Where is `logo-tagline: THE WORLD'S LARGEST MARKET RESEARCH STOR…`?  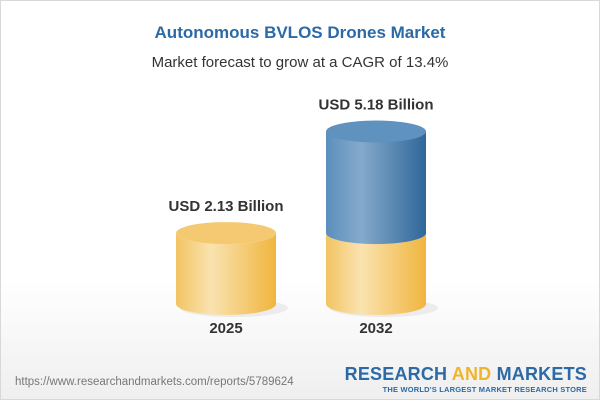 logo-tagline: THE WORLD'S LARGEST MARKET RESEARCH STOR… is located at coordinates (484, 389).